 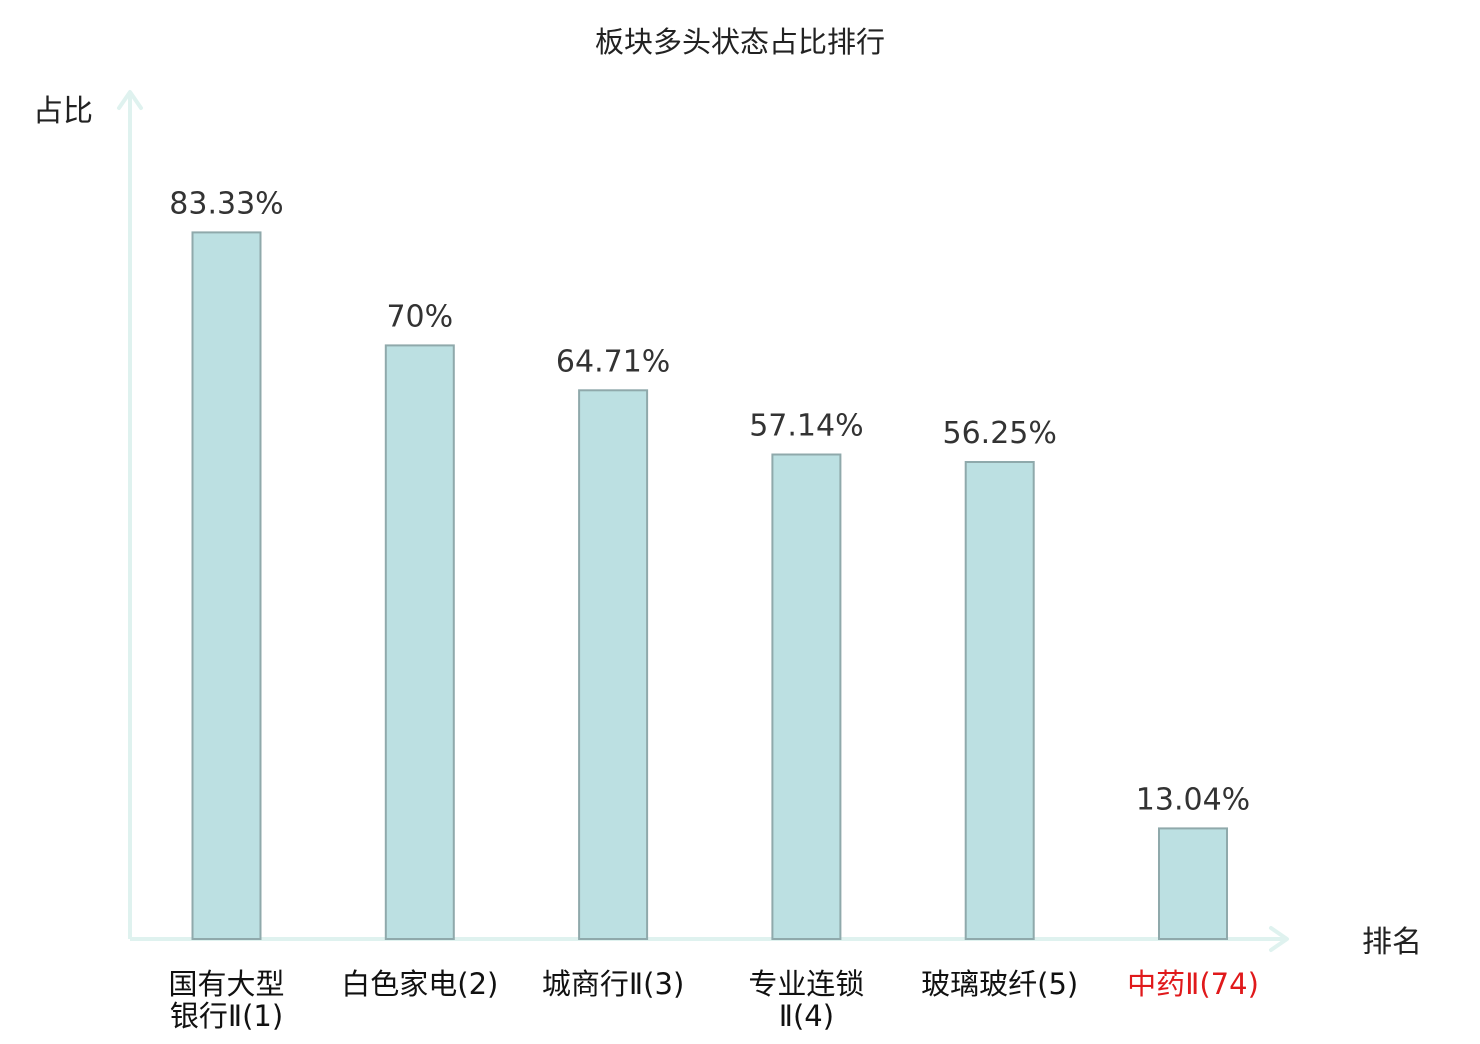 I want to click on category-label: 白色家电(2), so click(x=419, y=984).